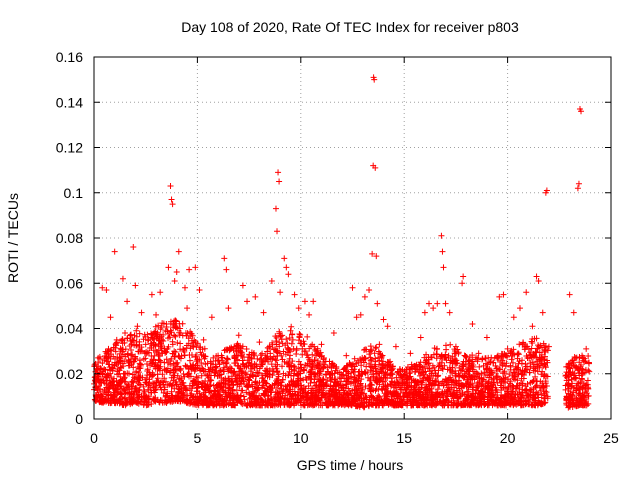 The image size is (640, 480). I want to click on x-tick-label: 10, so click(301, 438).